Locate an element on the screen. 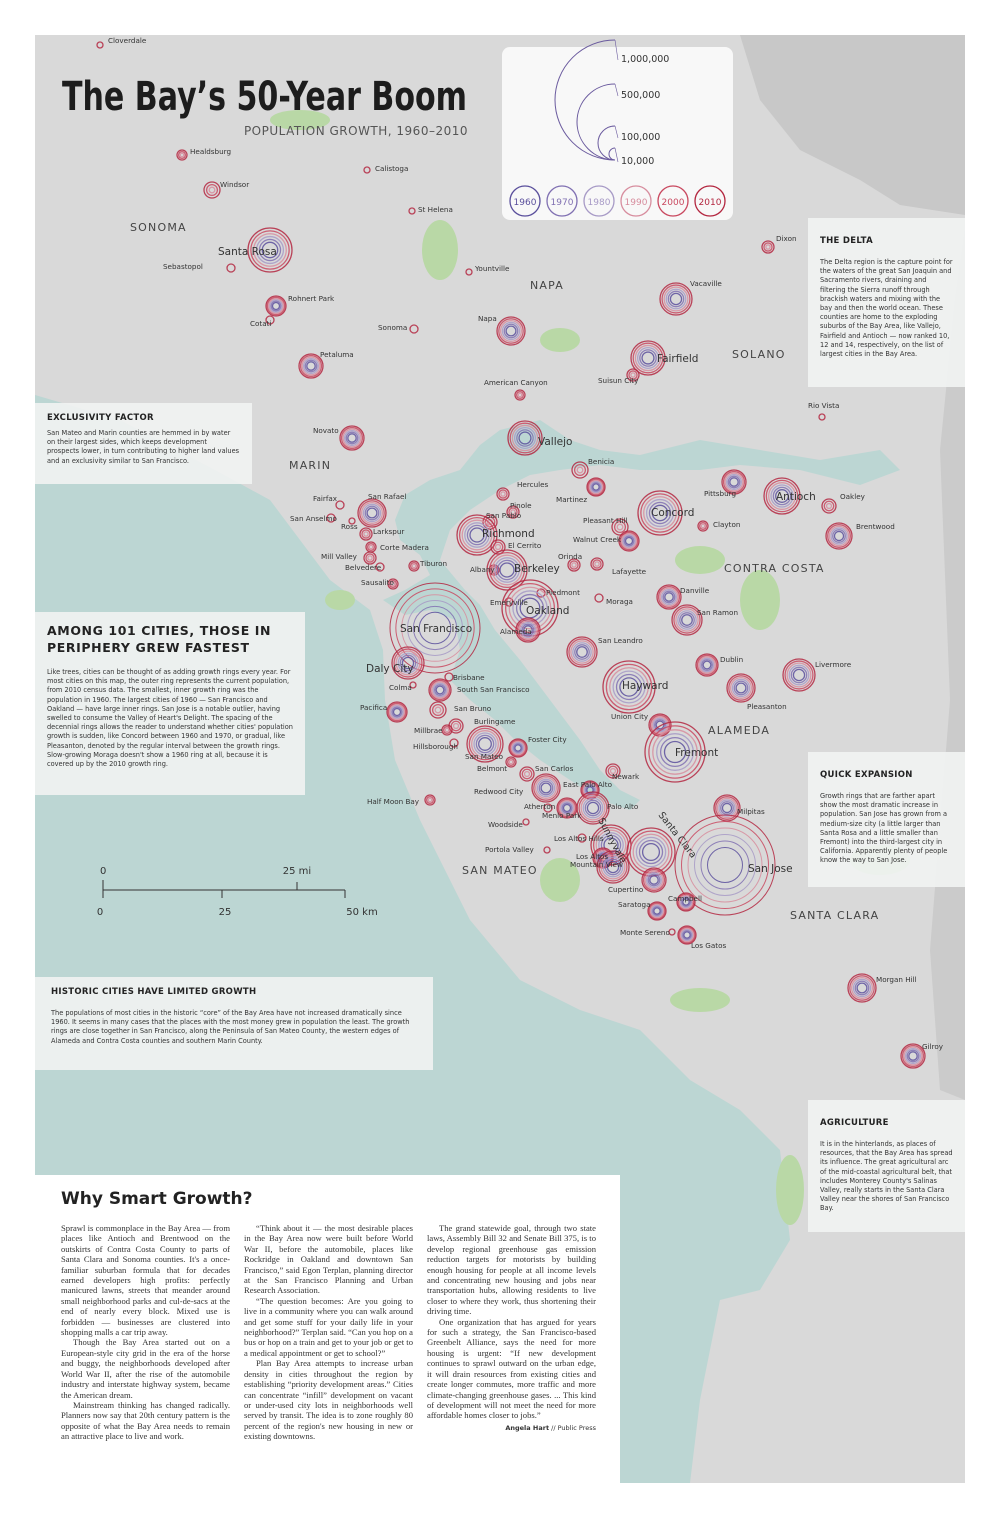 The width and height of the screenshot is (1000, 1518). city-label: Oakland is located at coordinates (547, 611).